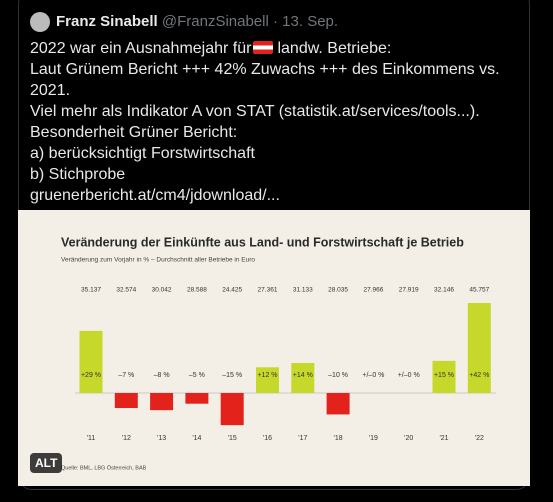  I want to click on income-label: 28.035, so click(338, 290).